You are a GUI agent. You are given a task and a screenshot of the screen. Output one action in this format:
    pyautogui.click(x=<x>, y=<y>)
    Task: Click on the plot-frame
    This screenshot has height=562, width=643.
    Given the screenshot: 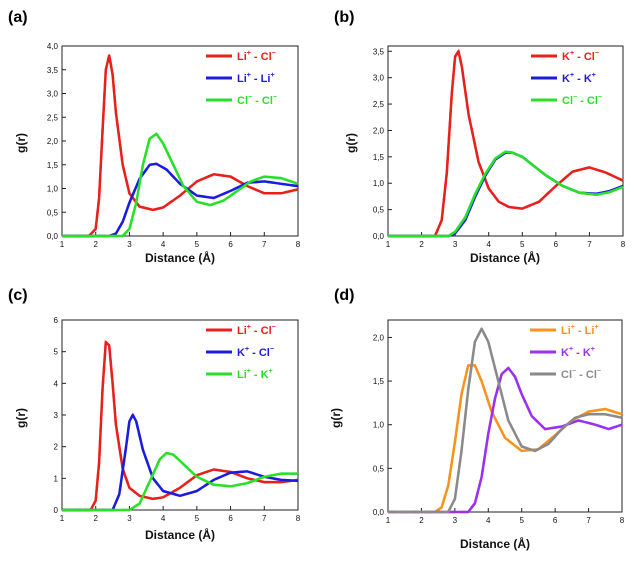 What is the action you would take?
    pyautogui.click(x=505, y=141)
    